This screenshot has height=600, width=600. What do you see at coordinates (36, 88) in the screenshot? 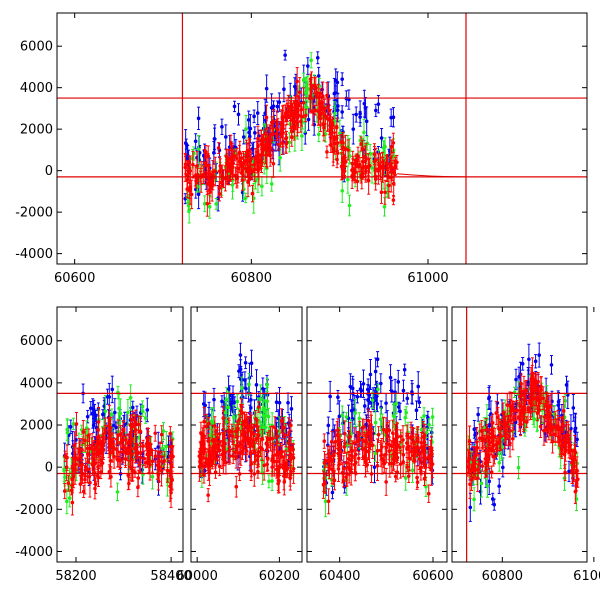
I see `y-tick-label: 4000` at bounding box center [36, 88].